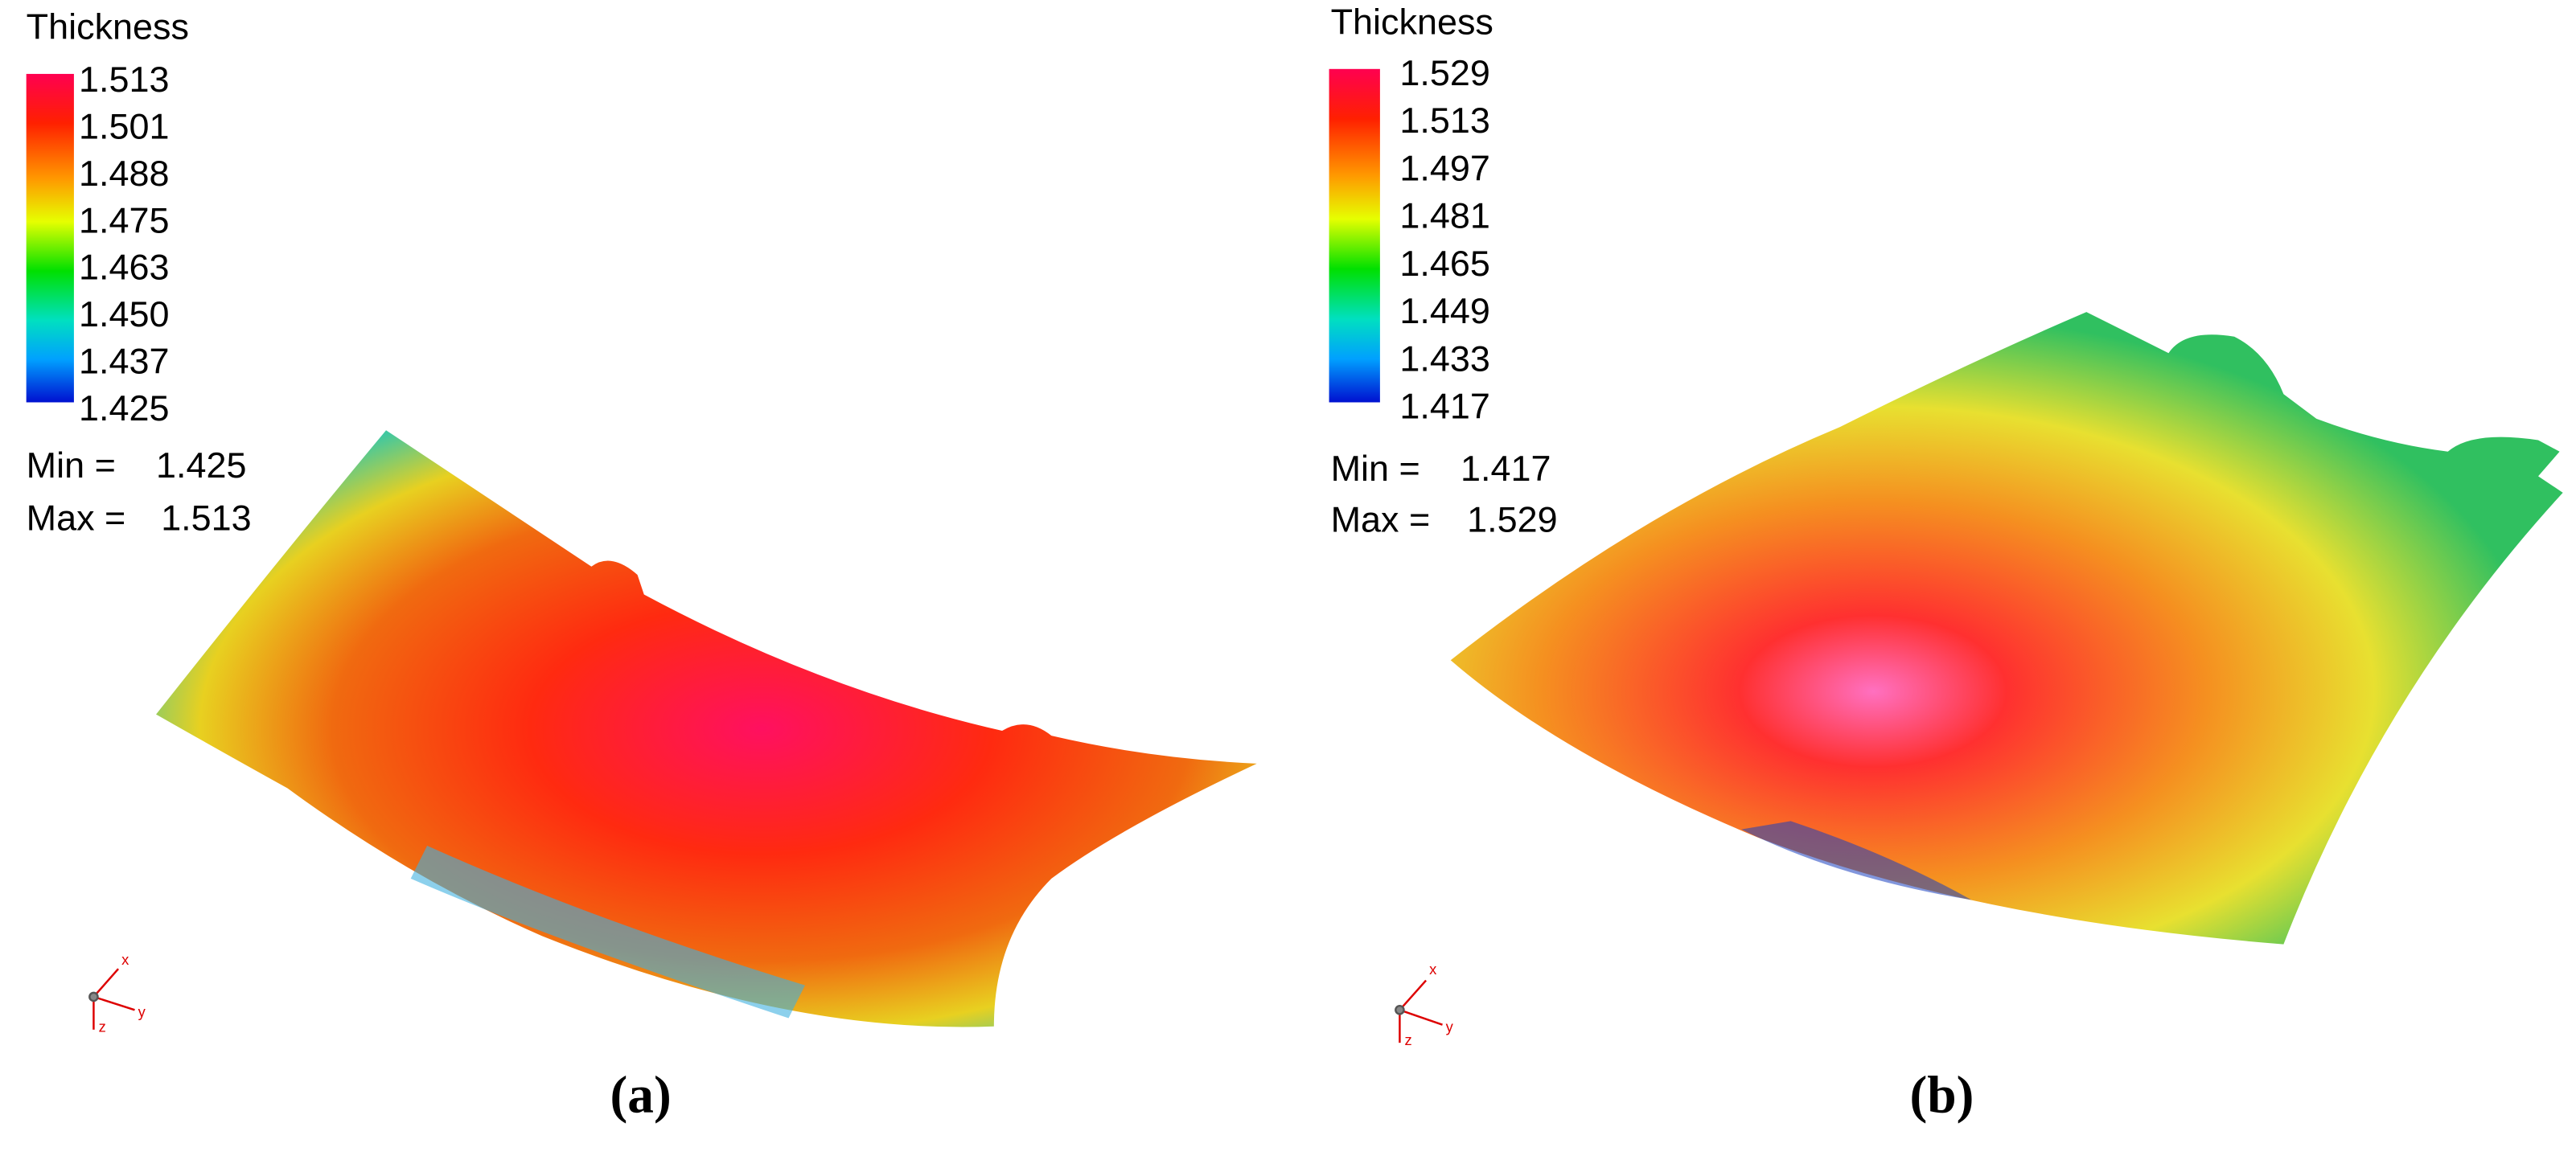 The image size is (2576, 1152). Describe the element at coordinates (201, 466) in the screenshot. I see `min-value: 1.425` at that location.